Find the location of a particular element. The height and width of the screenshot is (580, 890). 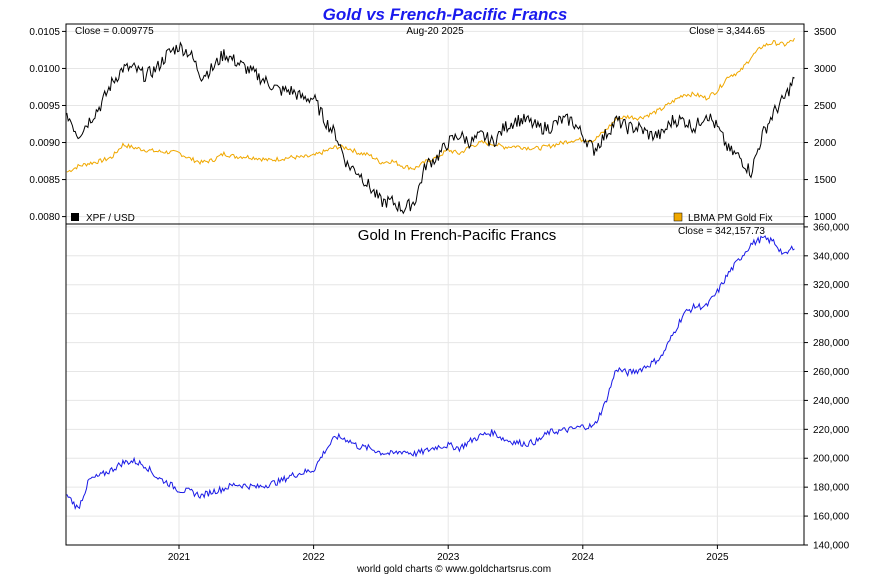

x-axis: 2021 2022 2023 2024 2025 is located at coordinates (448, 554).